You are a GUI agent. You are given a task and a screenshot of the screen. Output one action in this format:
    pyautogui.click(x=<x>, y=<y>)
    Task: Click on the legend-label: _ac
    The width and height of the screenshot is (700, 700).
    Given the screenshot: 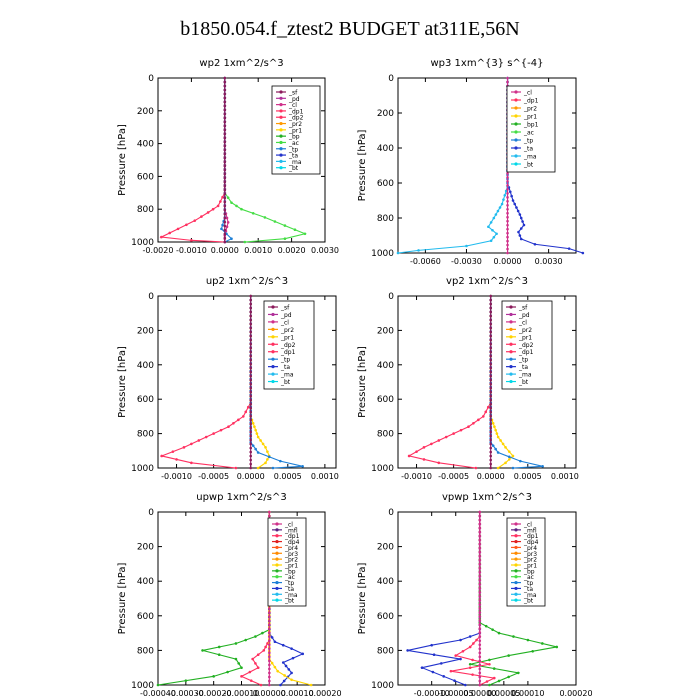 What is the action you would take?
    pyautogui.click(x=528, y=577)
    